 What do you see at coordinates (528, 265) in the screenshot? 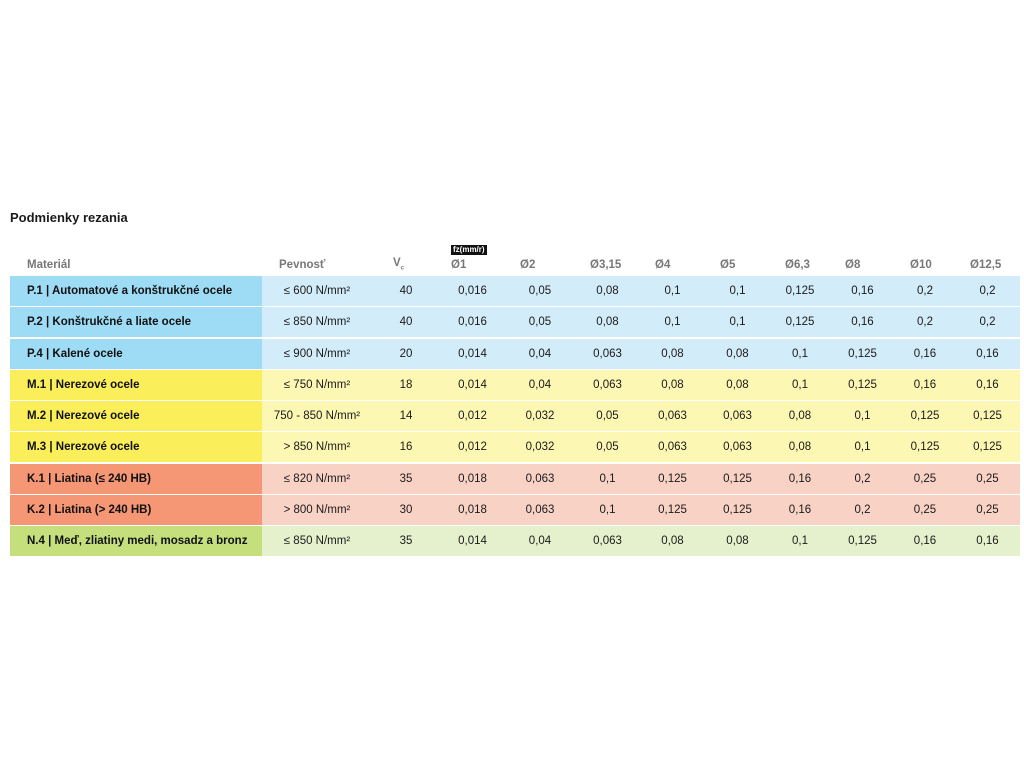
I see `diameter-label: Ø2` at bounding box center [528, 265].